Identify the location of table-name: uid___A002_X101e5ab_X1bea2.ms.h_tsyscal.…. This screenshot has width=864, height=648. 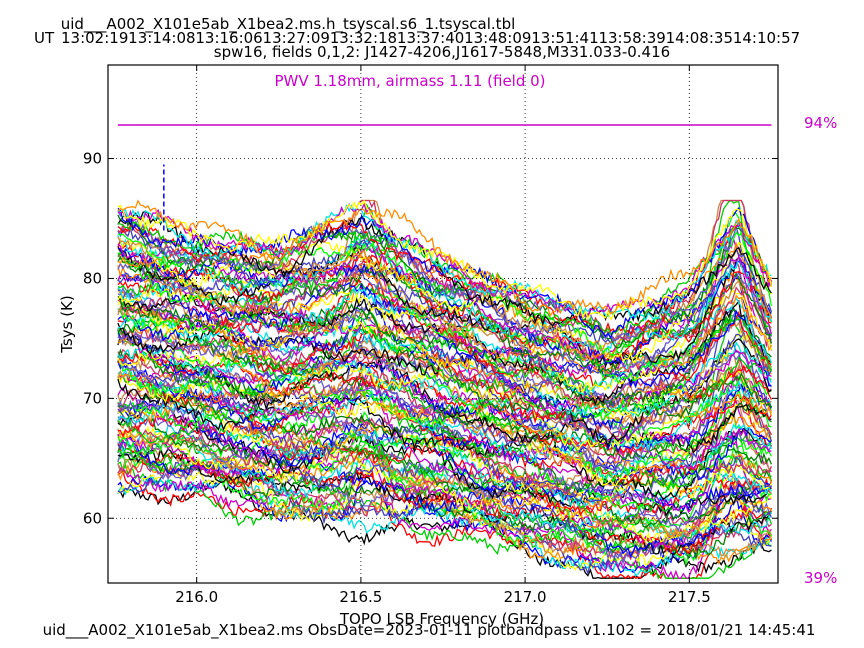
(288, 24).